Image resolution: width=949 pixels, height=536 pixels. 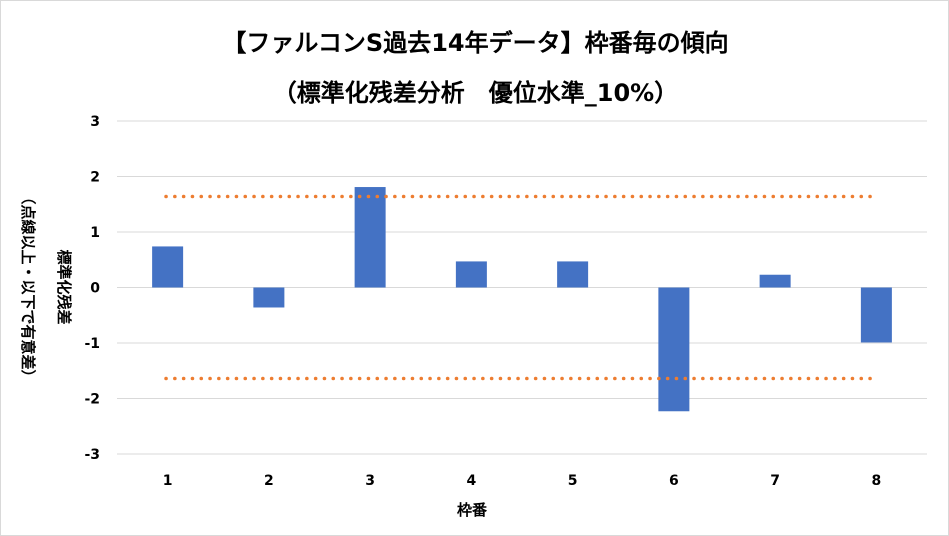 I want to click on x-tick-label: 4, so click(x=472, y=481).